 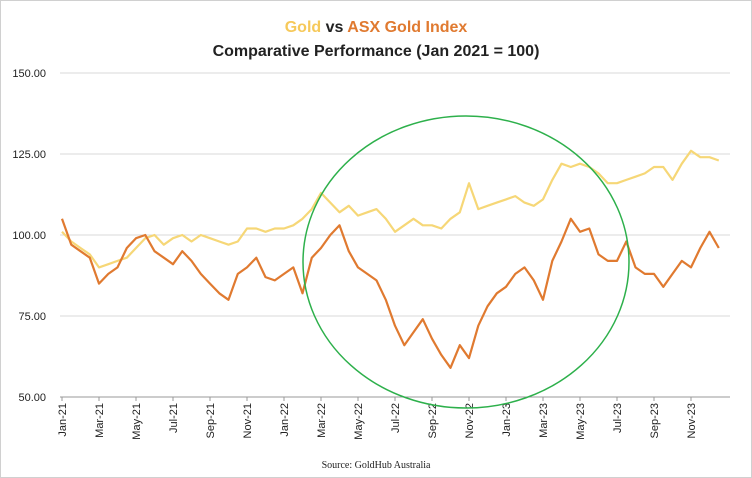 What do you see at coordinates (581, 421) in the screenshot?
I see `x-tick-label: May-23` at bounding box center [581, 421].